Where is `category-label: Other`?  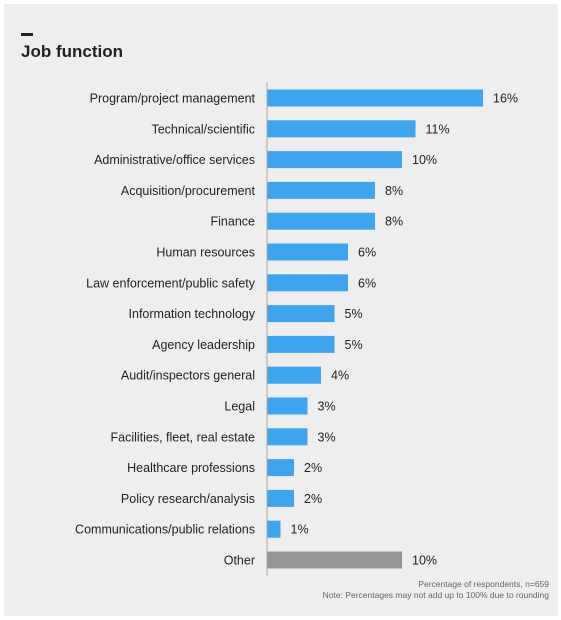 category-label: Other is located at coordinates (239, 561).